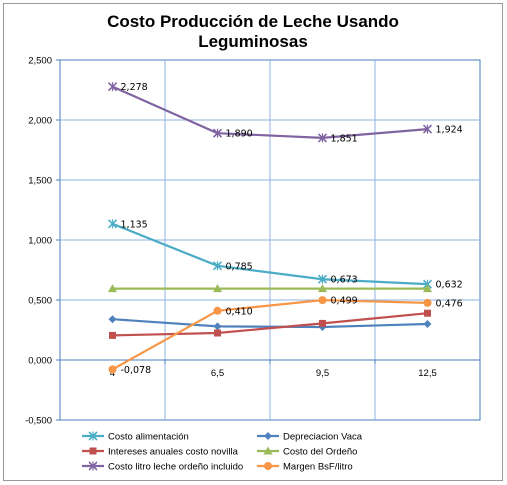  What do you see at coordinates (112, 373) in the screenshot?
I see `x-tick-label: 4` at bounding box center [112, 373].